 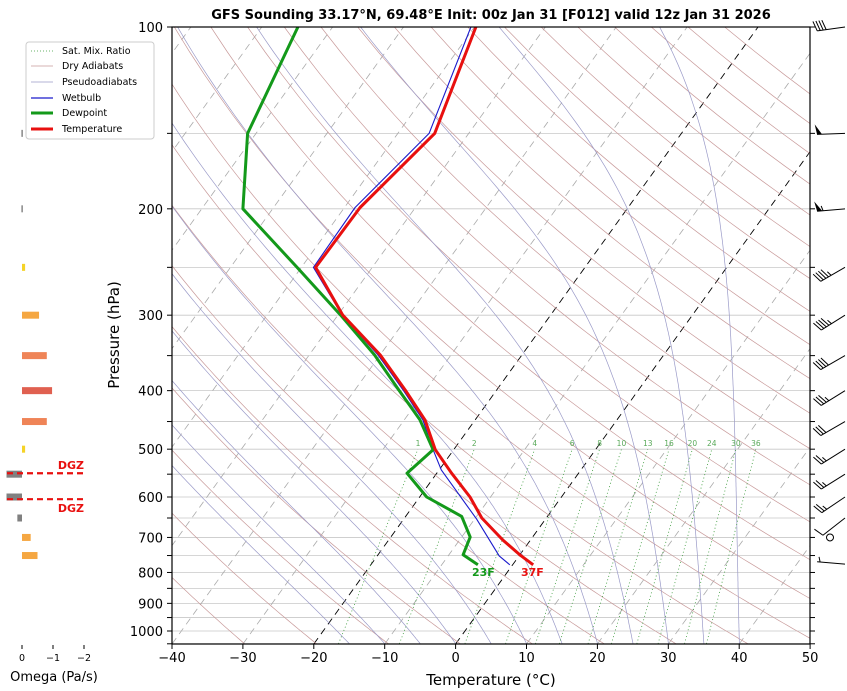 What do you see at coordinates (313, 658) in the screenshot?
I see `x-tick-label: −20` at bounding box center [313, 658].